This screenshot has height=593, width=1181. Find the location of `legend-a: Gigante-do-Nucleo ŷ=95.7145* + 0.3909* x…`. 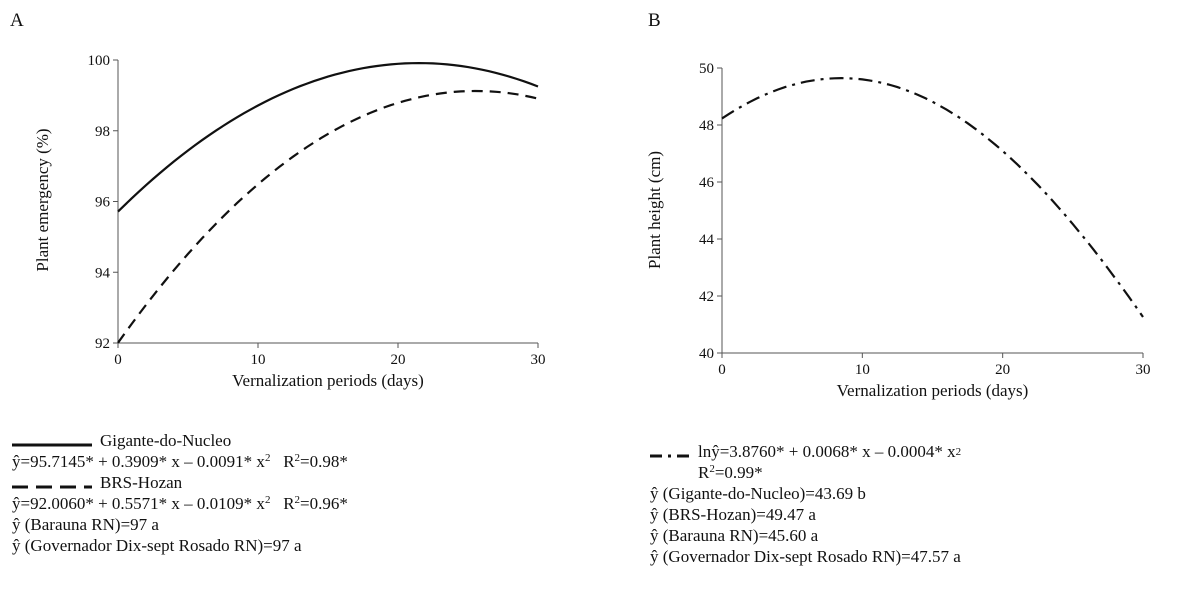

legend-a: Gigante-do-Nucleo ŷ=95.7145* + 0.3909* x… is located at coordinates (180, 493).